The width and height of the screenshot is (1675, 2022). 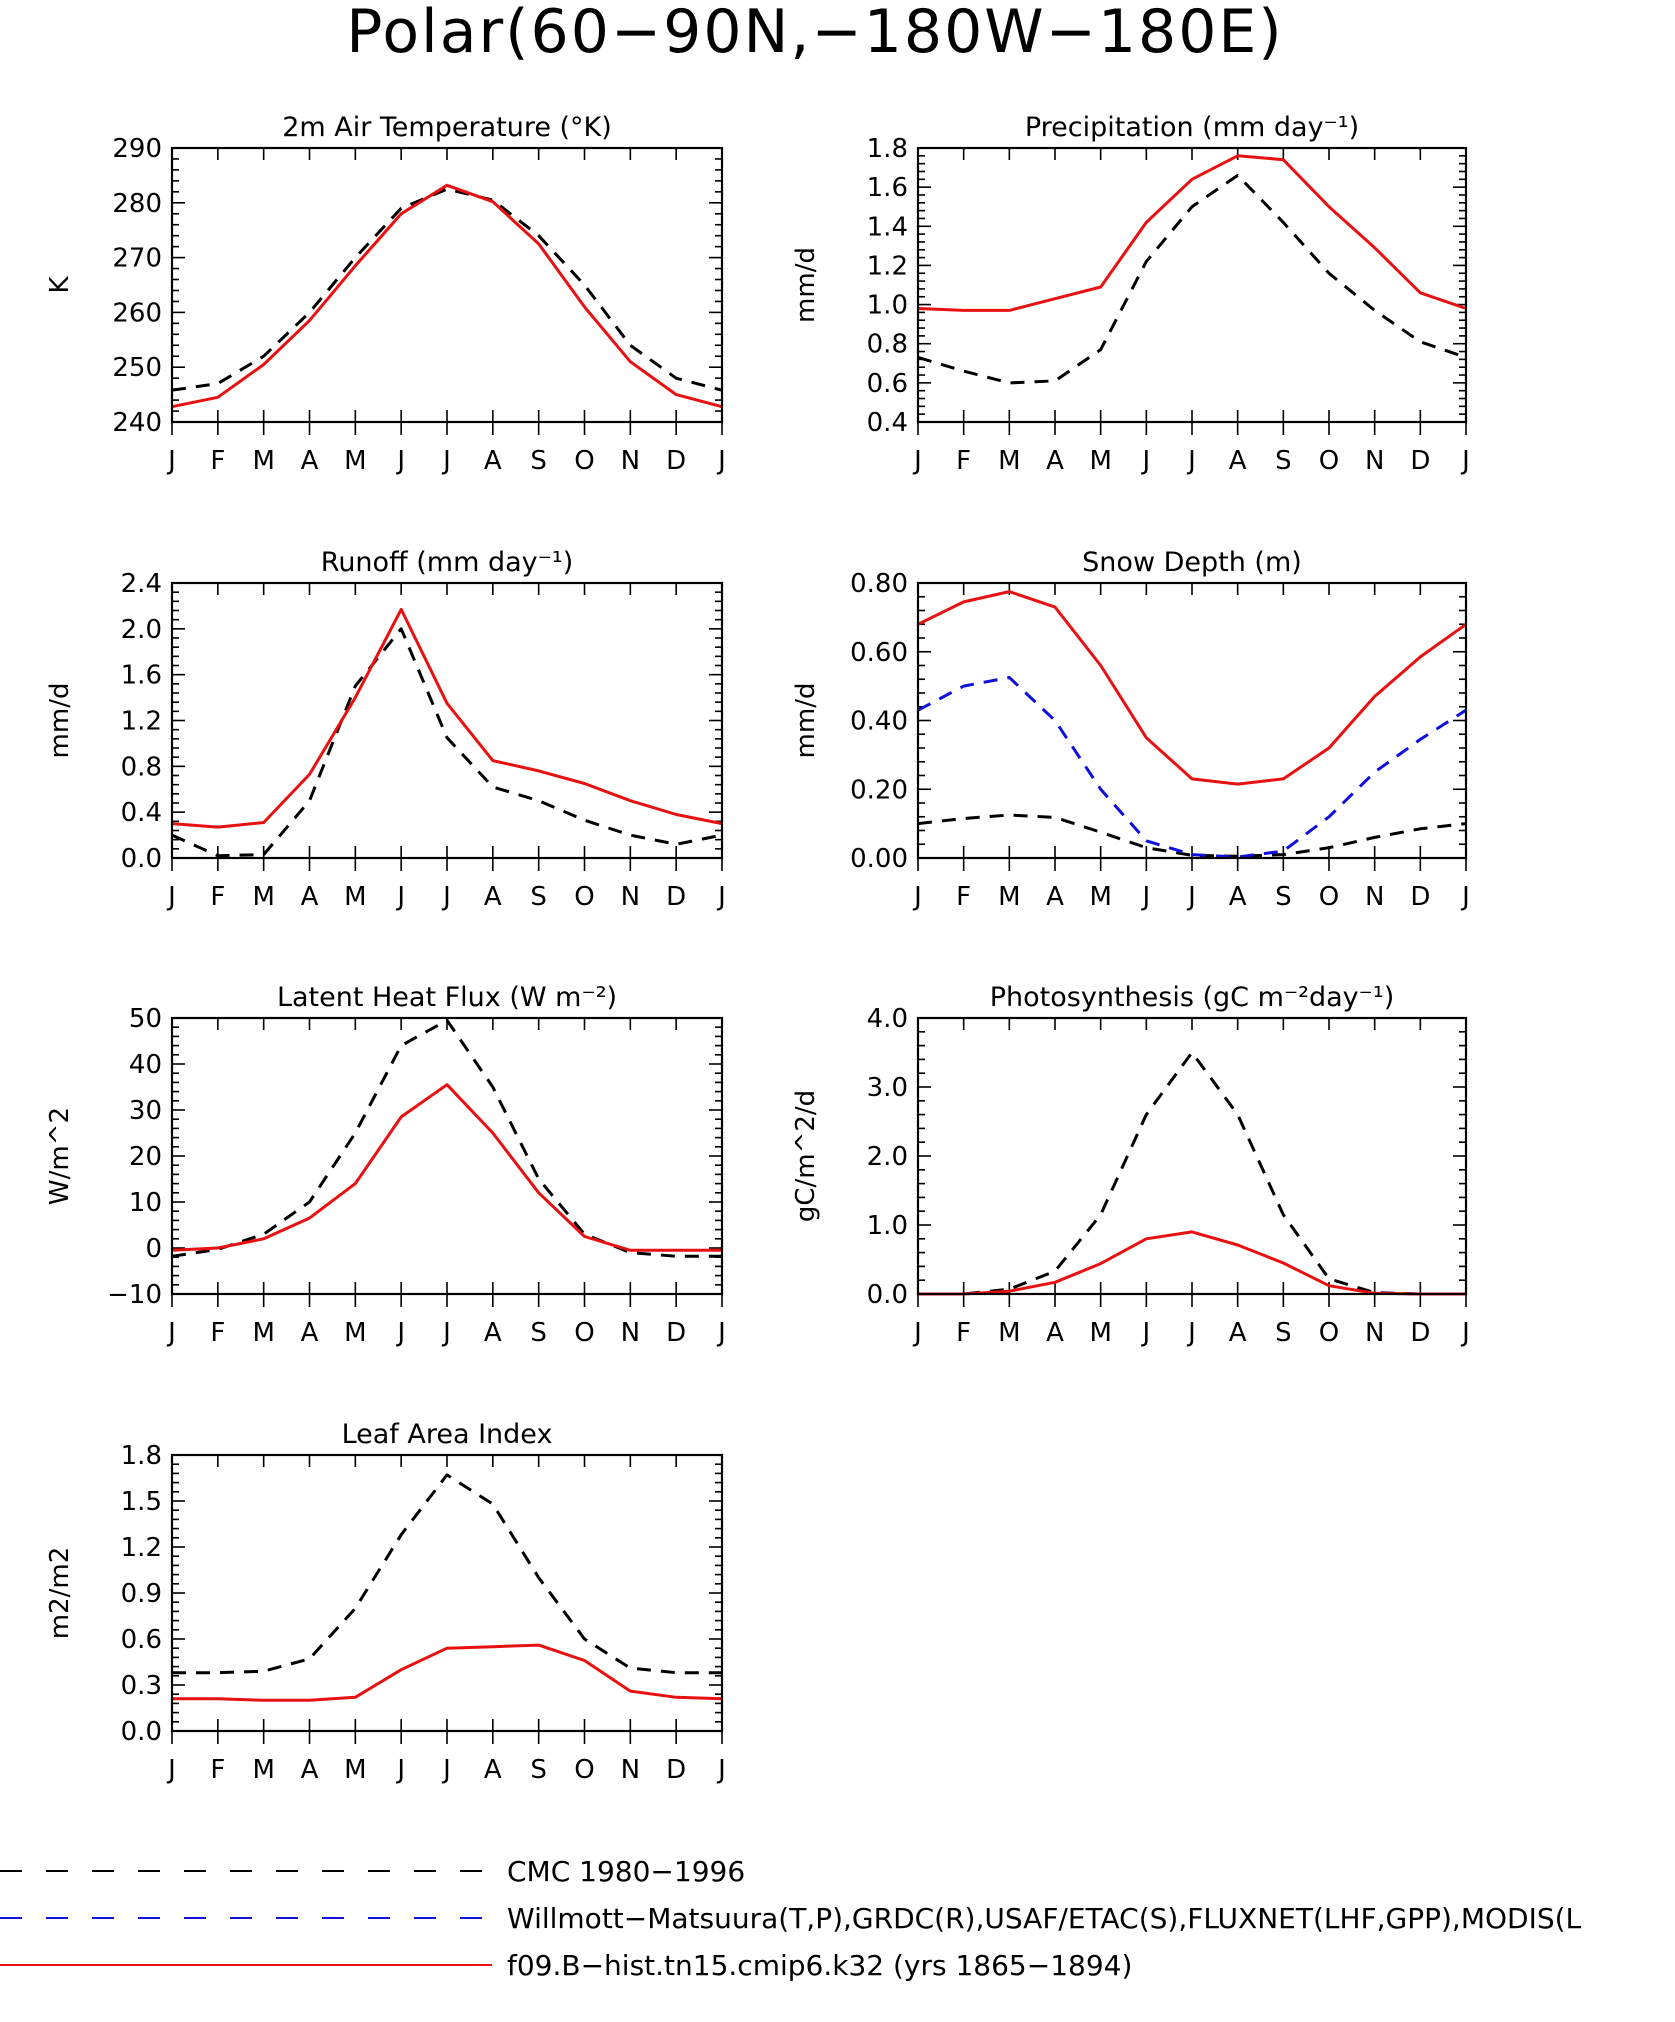 I want to click on y-tick-label: 1.5, so click(x=141, y=1502).